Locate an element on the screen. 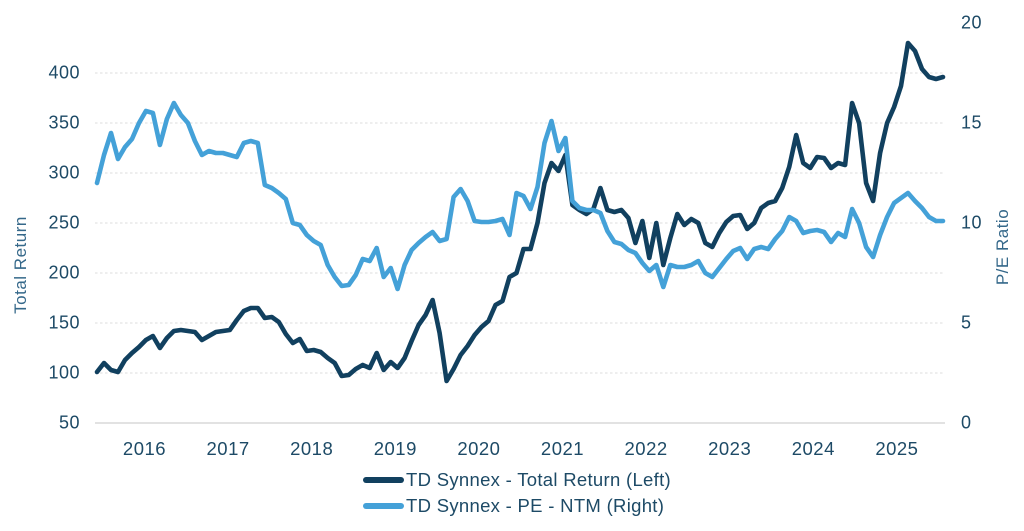 The image size is (1024, 531). x-axis-year-label: 2023 is located at coordinates (730, 448).